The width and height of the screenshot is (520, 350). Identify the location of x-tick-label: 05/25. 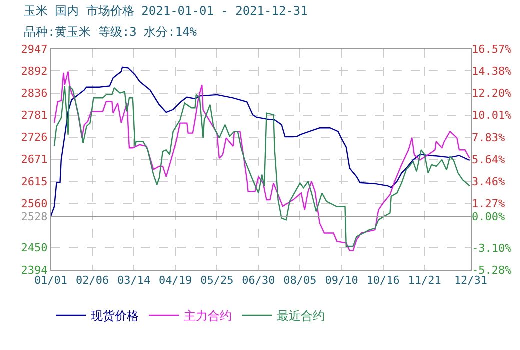
(217, 281).